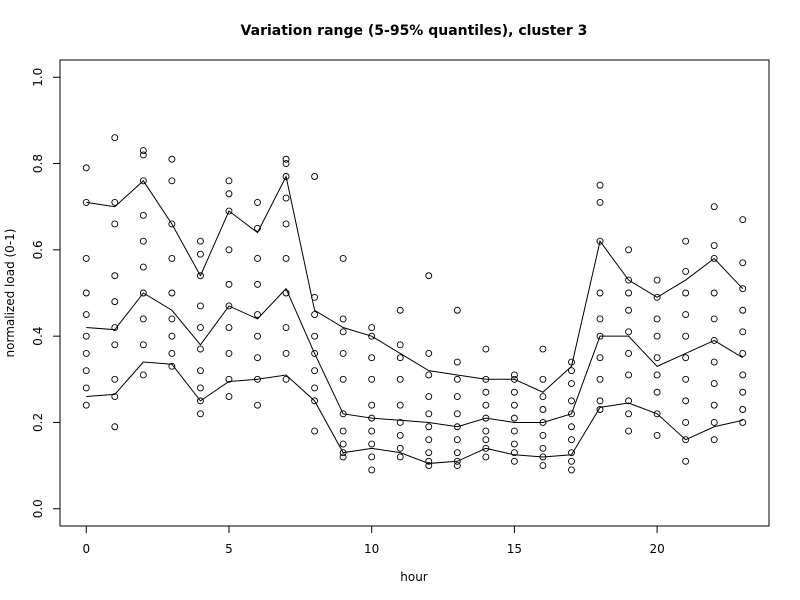 The height and width of the screenshot is (600, 800). I want to click on y-tick-label: 0.8, so click(38, 163).